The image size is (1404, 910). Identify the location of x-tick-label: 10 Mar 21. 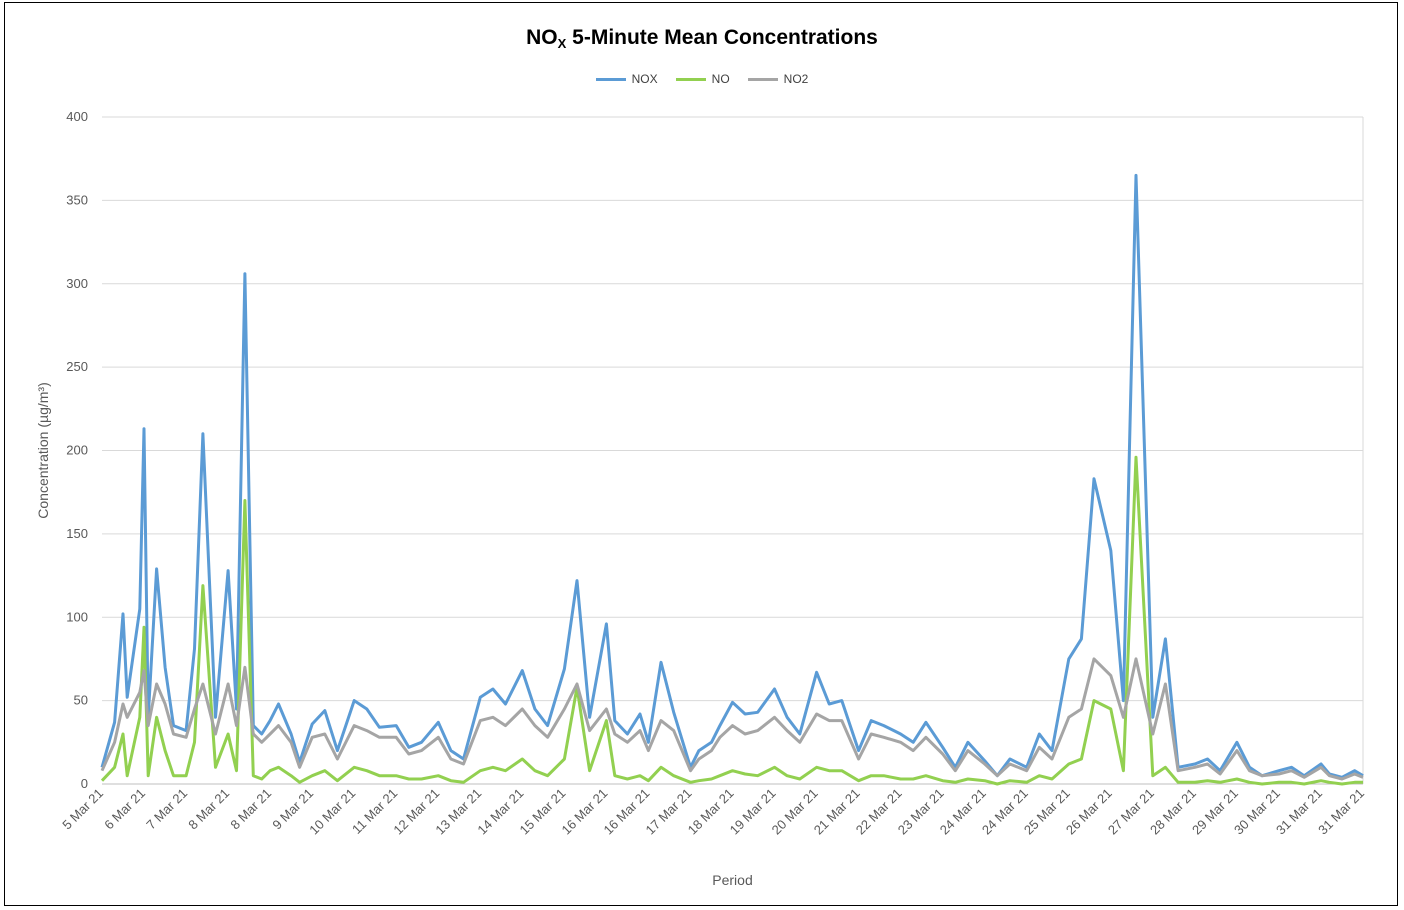
(332, 812).